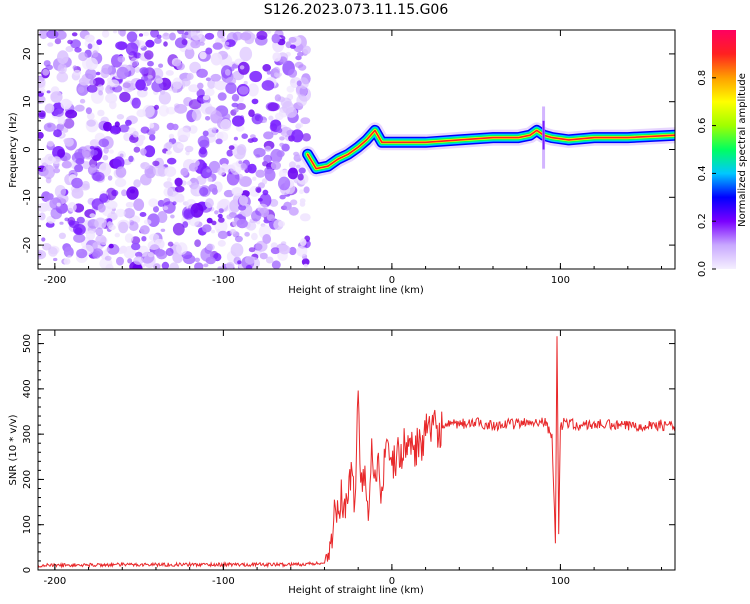 The height and width of the screenshot is (604, 750). I want to click on colorbar-gradient, so click(724, 149).